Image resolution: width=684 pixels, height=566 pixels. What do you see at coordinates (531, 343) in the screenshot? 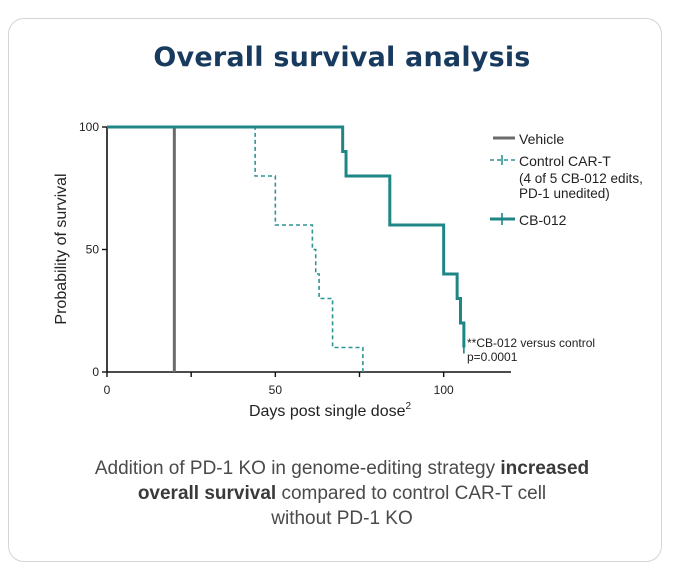
I see `annotation-line-1: **CB-012 versus control` at bounding box center [531, 343].